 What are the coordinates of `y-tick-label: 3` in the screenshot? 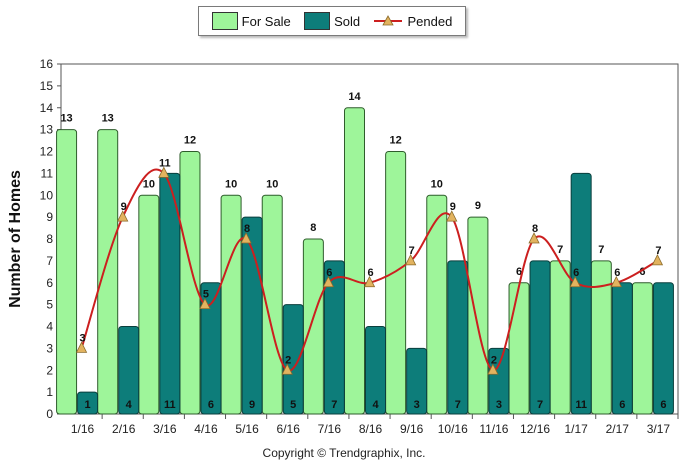 It's located at (49, 348).